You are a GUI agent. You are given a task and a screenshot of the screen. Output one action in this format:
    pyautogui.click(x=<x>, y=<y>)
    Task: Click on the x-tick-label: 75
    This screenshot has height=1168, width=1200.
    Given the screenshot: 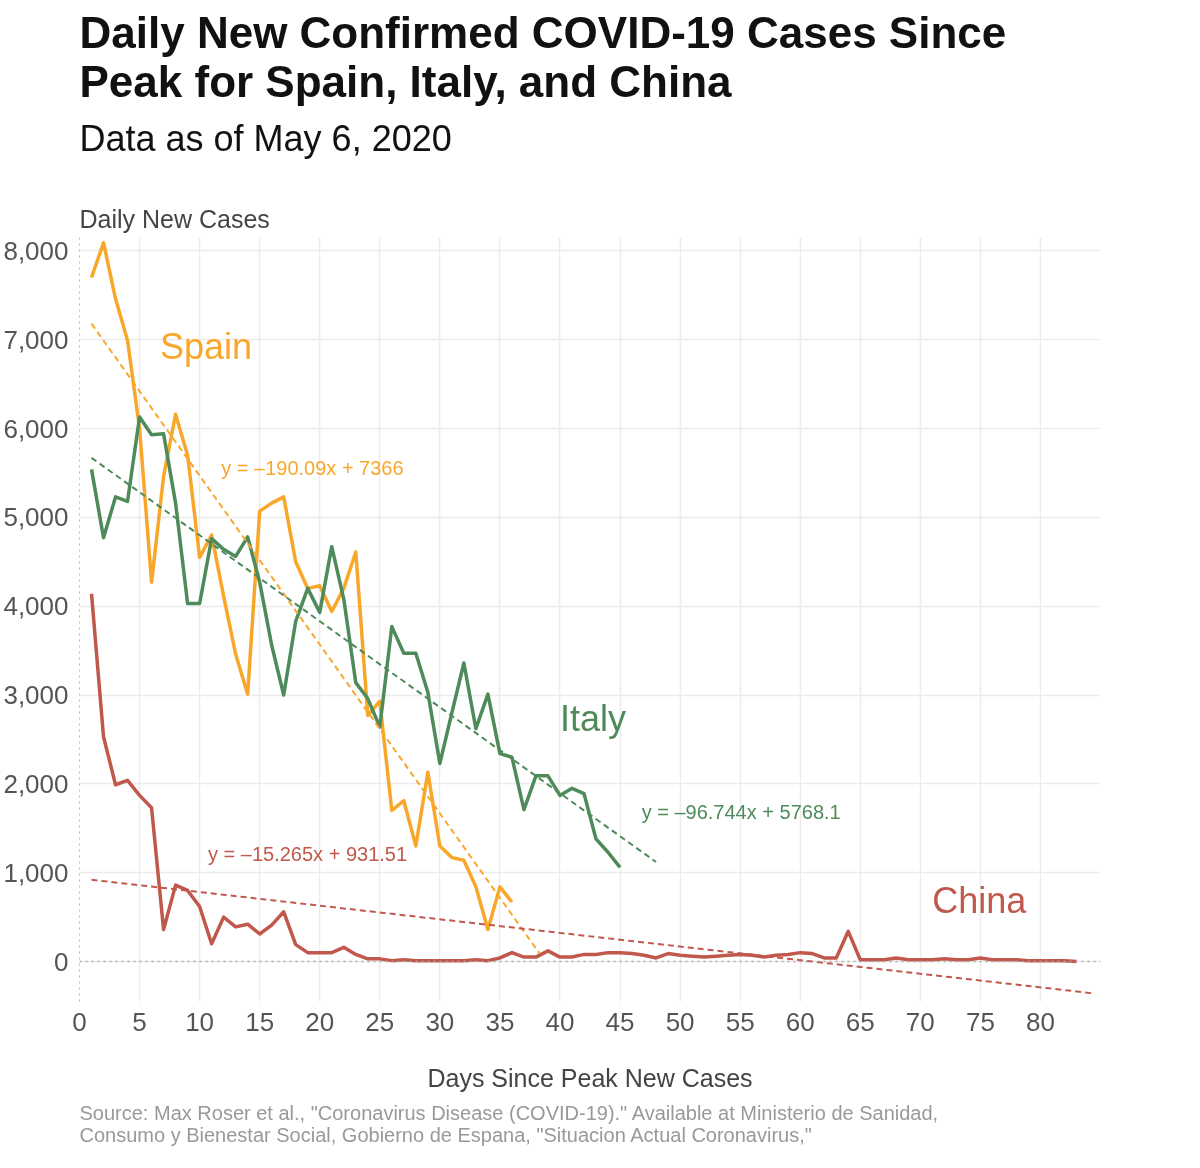 What is the action you would take?
    pyautogui.click(x=980, y=1021)
    